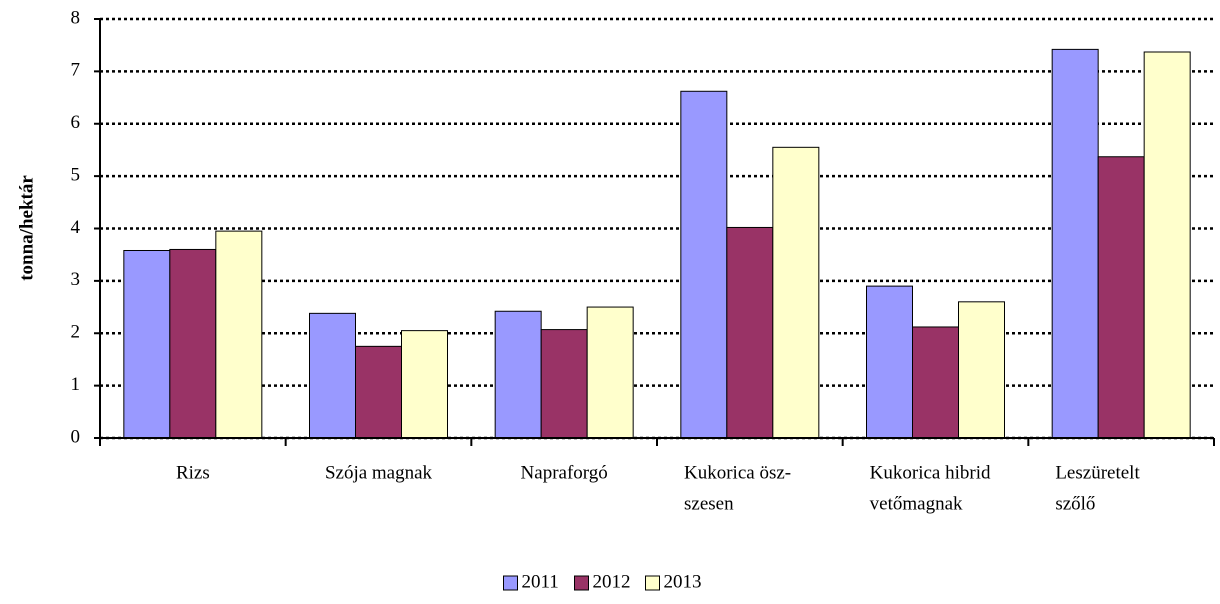 Image resolution: width=1220 pixels, height=604 pixels. What do you see at coordinates (916, 503) in the screenshot?
I see `x-tick-label: vetőmagnak` at bounding box center [916, 503].